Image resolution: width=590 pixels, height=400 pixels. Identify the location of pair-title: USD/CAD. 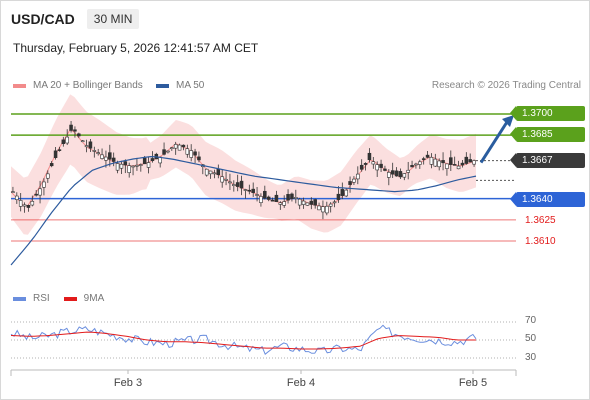
(43, 19).